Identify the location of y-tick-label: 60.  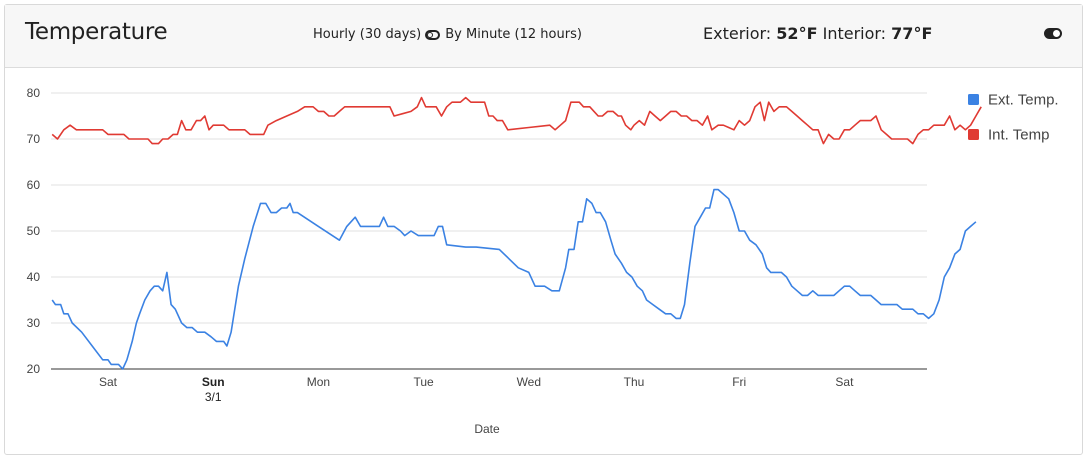
(34, 185).